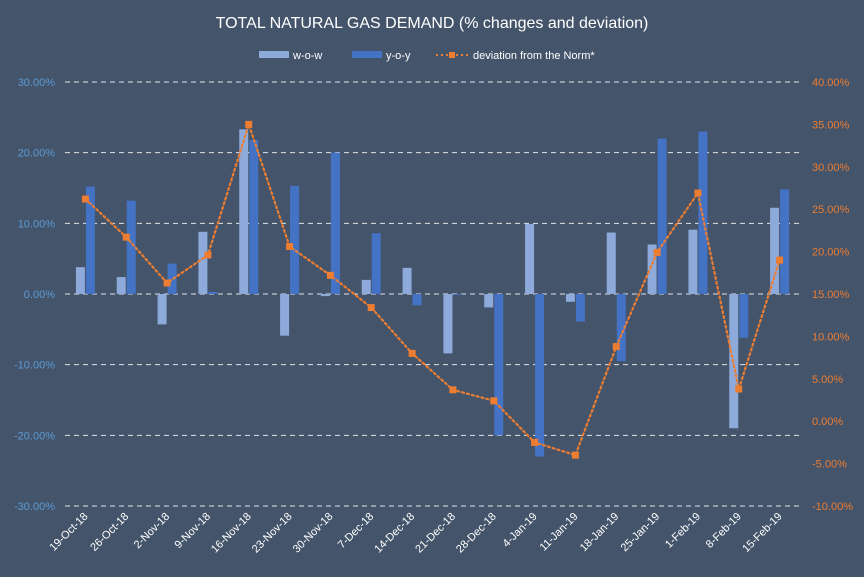  Describe the element at coordinates (37, 83) in the screenshot. I see `left-tick-label: 30.00%` at that location.